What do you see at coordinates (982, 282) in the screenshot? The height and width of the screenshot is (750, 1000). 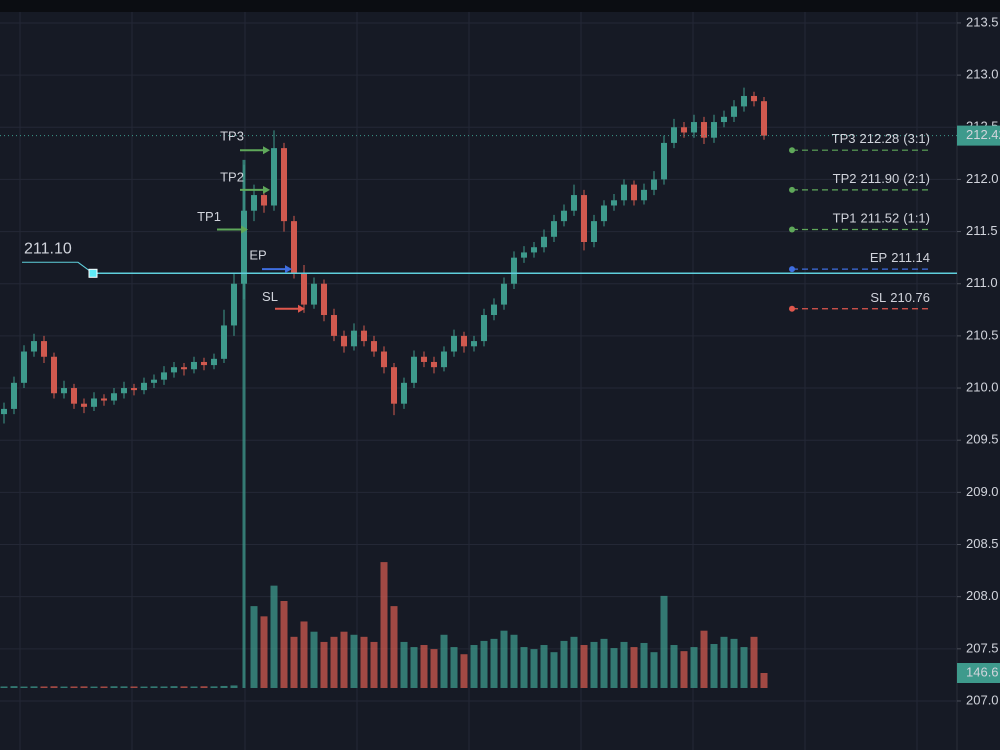 I see `y-tick-label: 211.0` at bounding box center [982, 282].